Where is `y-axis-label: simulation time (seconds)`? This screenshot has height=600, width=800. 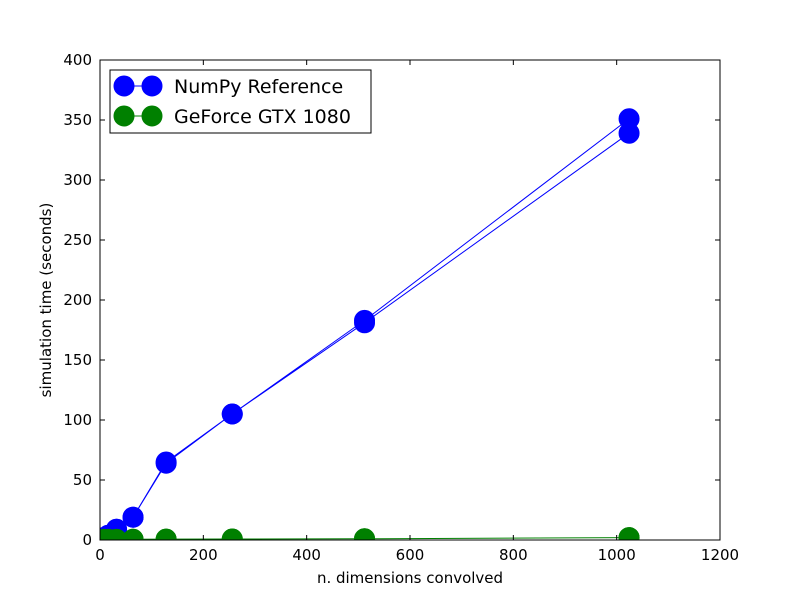
y-axis-label: simulation time (seconds) is located at coordinates (46, 300).